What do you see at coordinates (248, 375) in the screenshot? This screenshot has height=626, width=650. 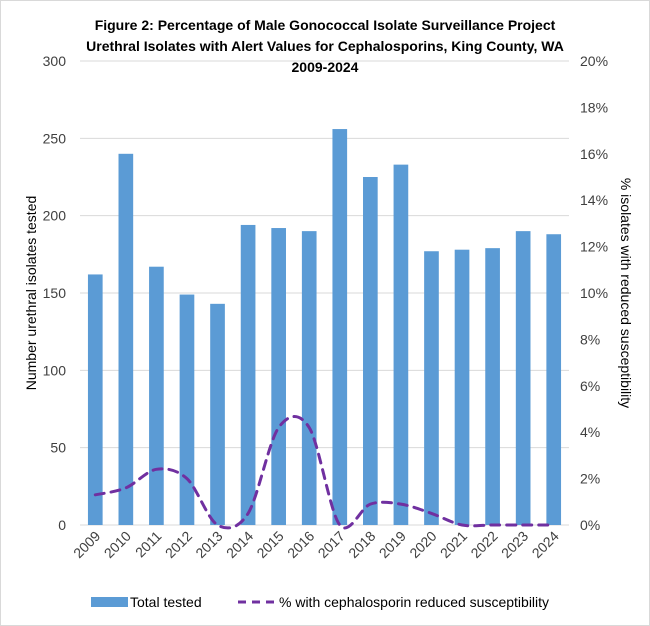 I see `bar-2014` at bounding box center [248, 375].